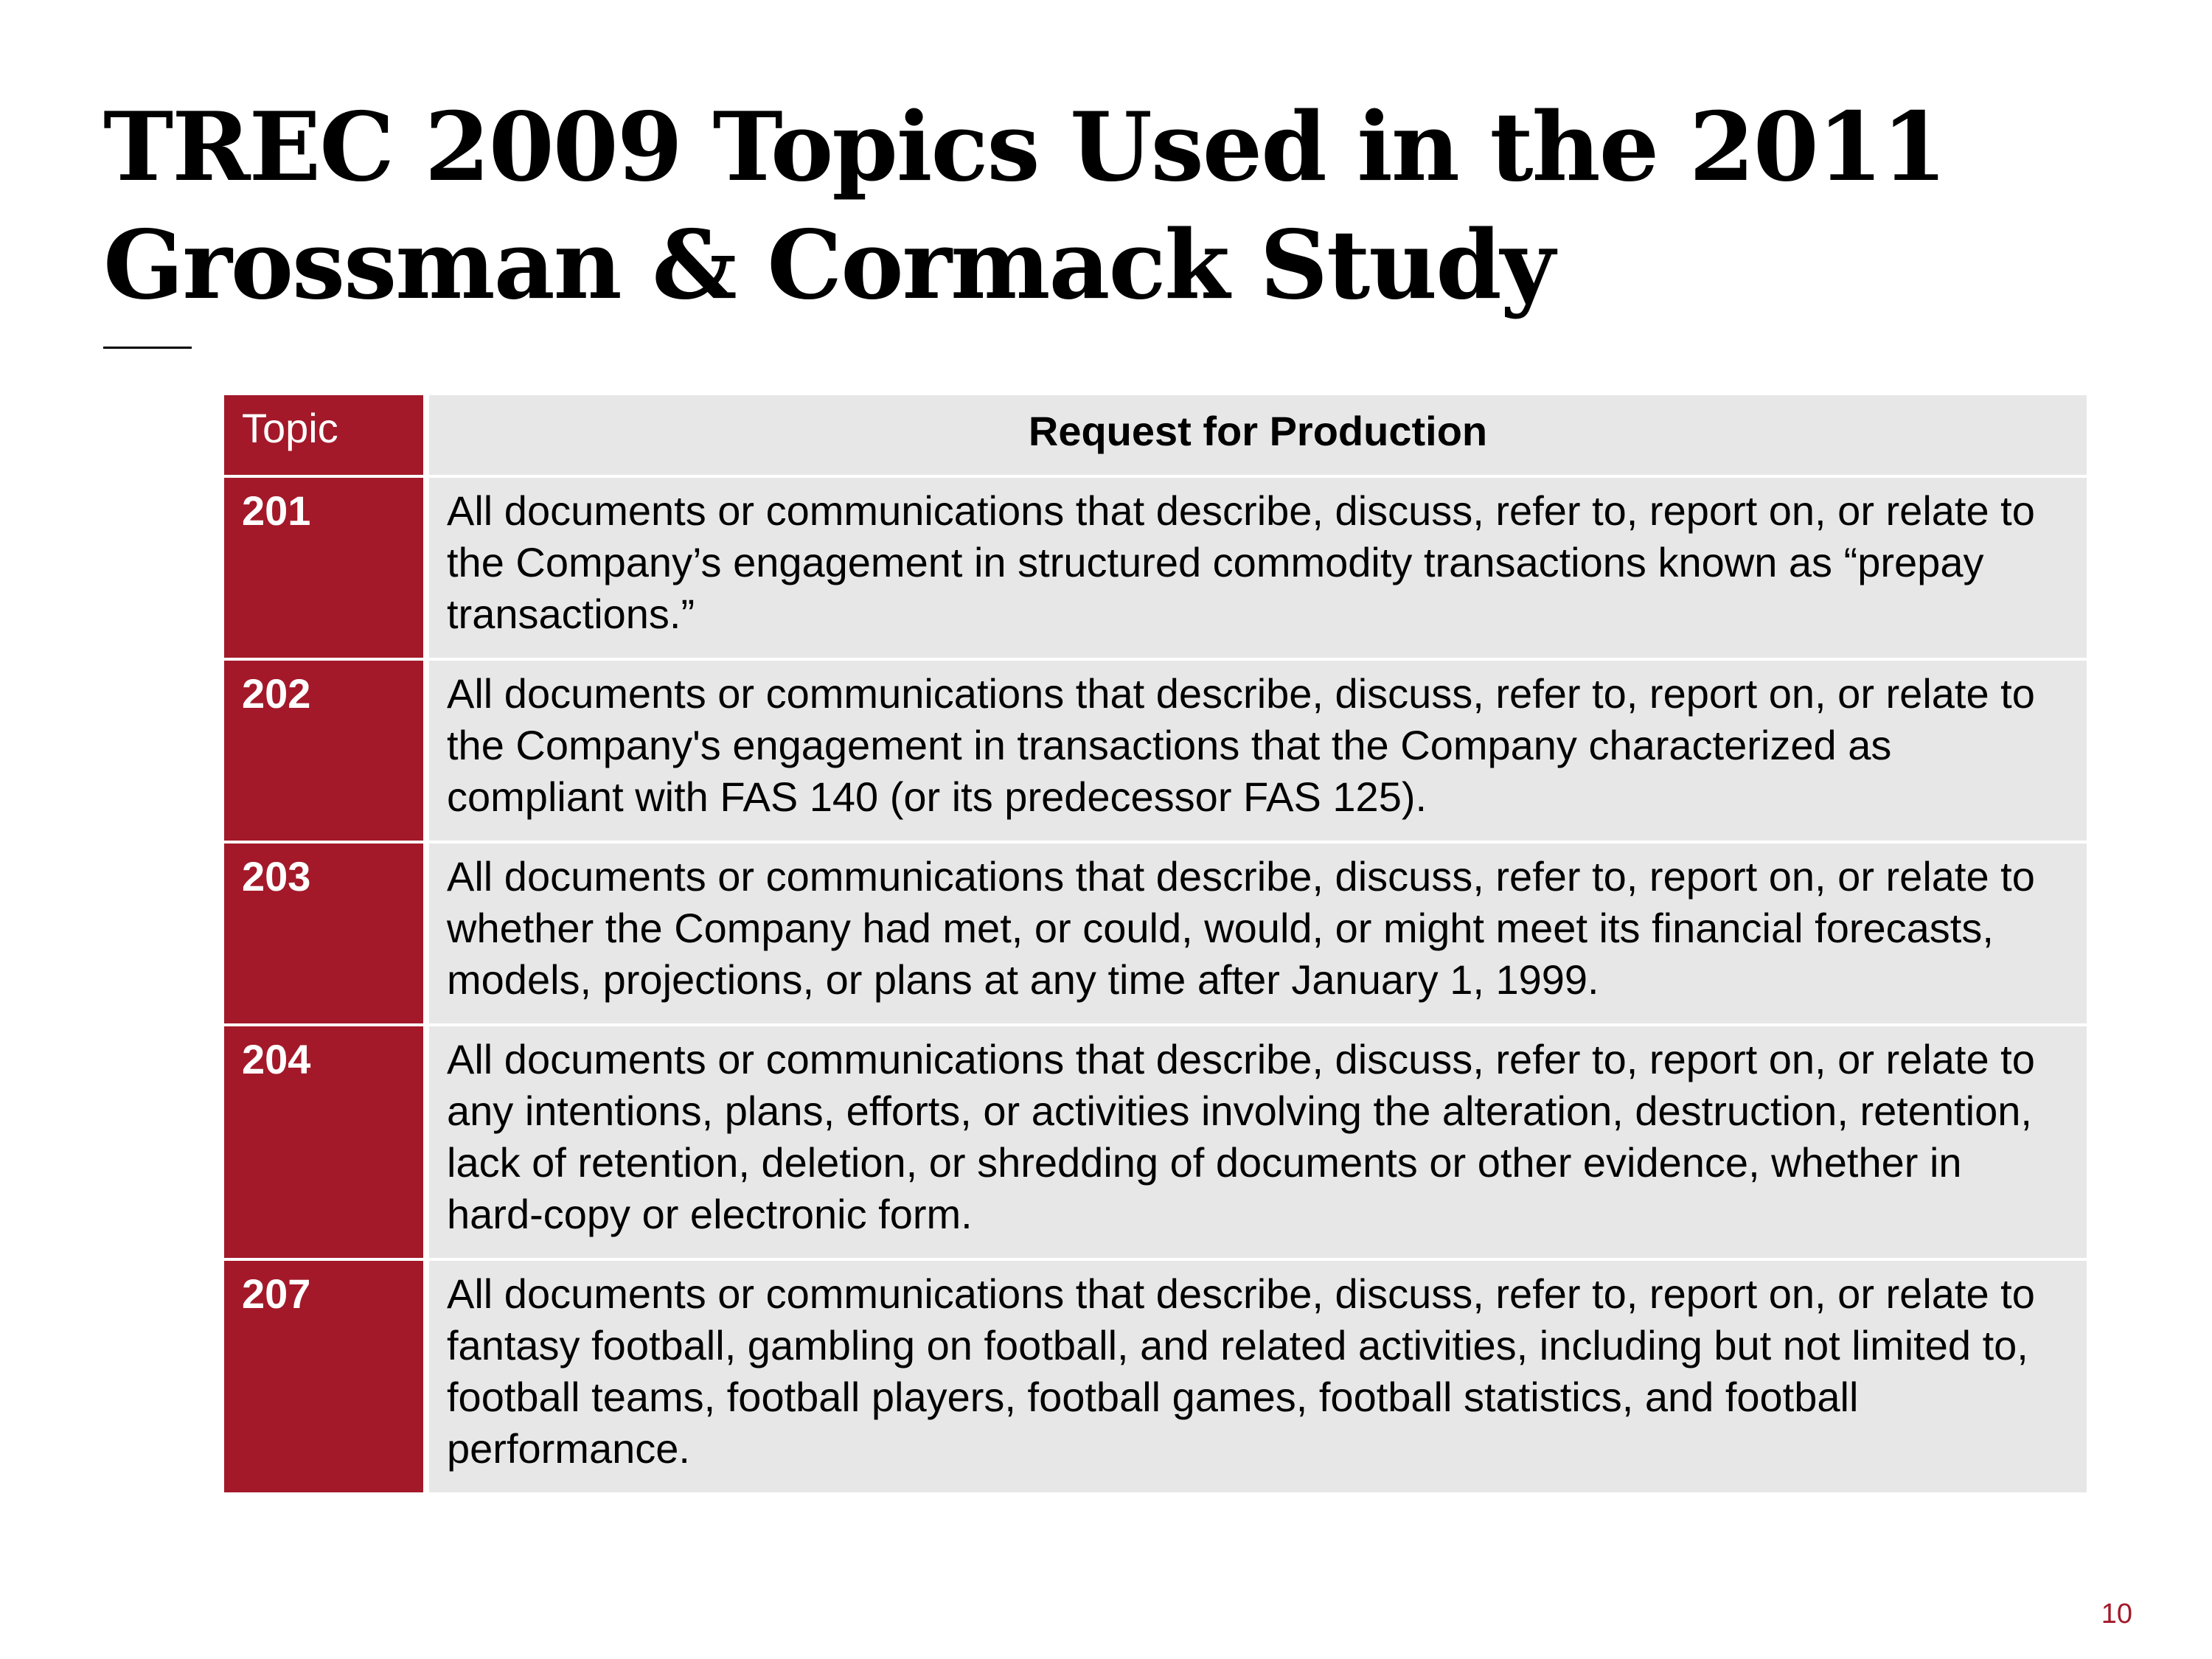  I want to click on topic-number: 201, so click(326, 568).